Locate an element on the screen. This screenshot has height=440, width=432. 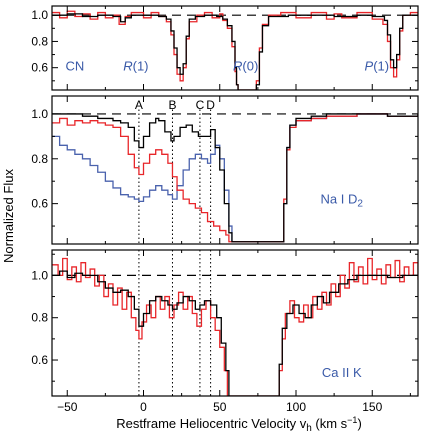
x-axis-label-exponent: −1 is located at coordinates (352, 420).